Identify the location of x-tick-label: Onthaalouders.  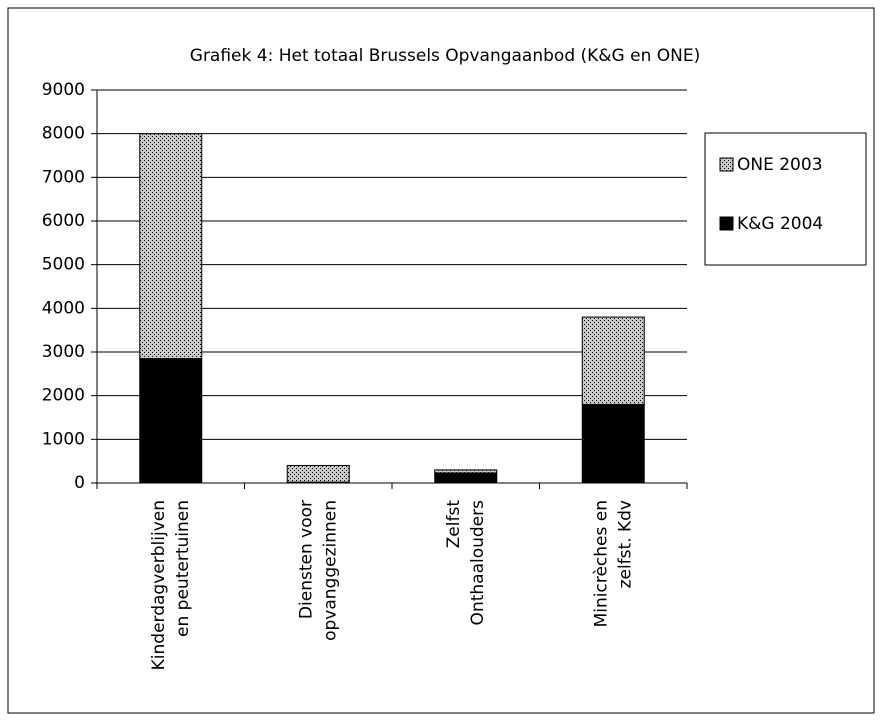
(478, 563).